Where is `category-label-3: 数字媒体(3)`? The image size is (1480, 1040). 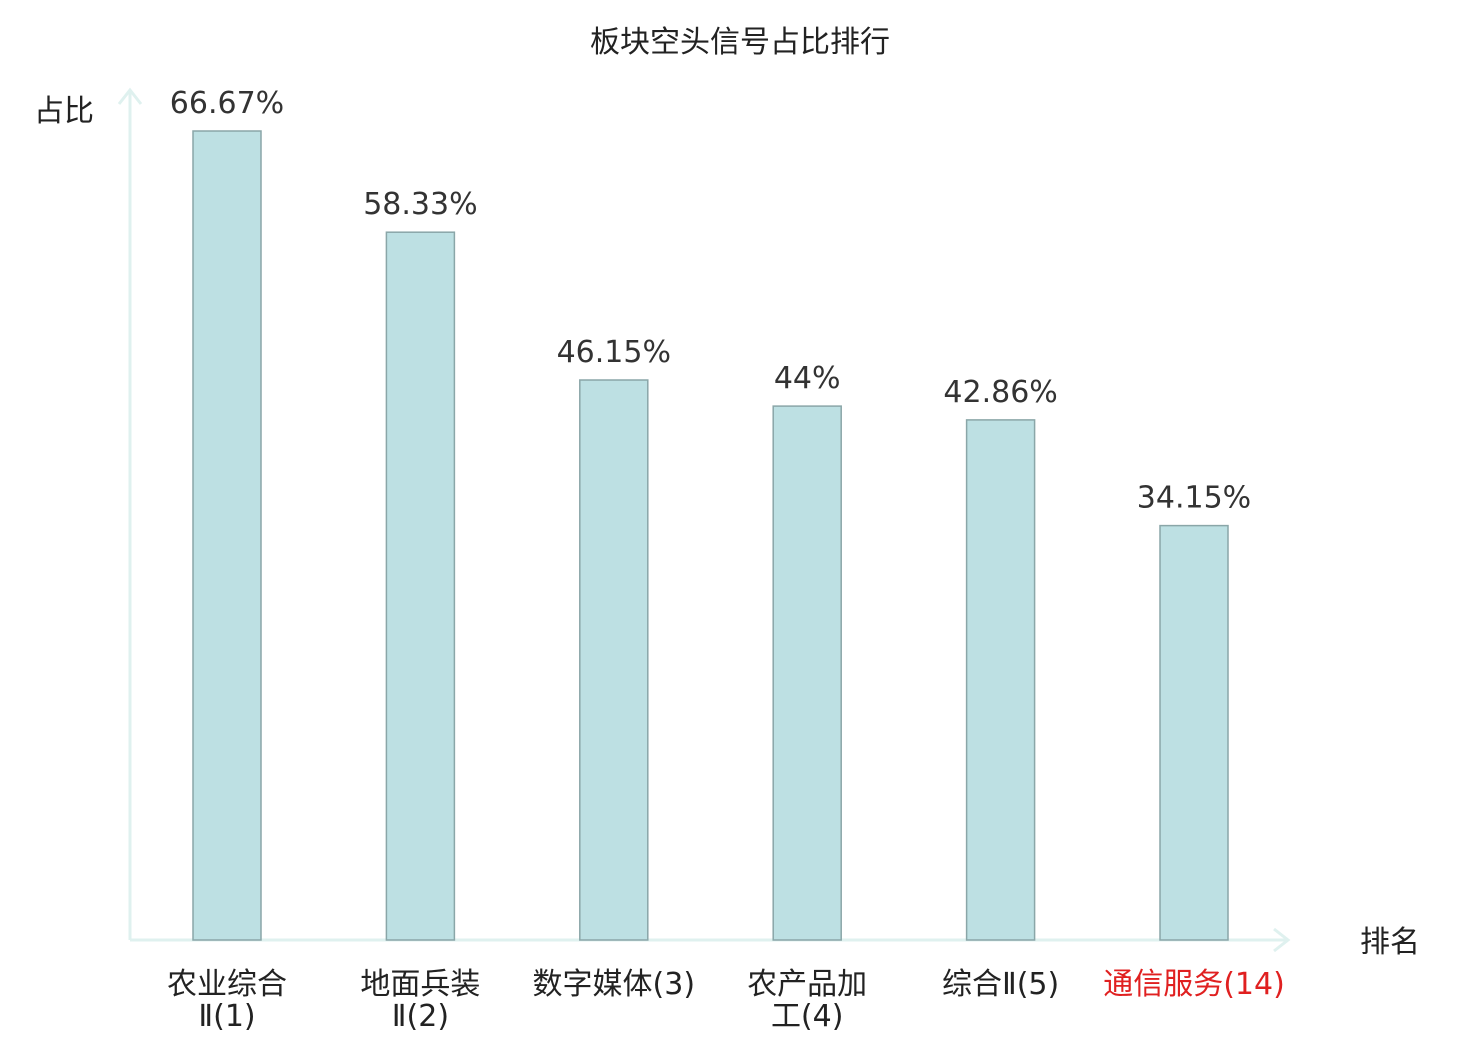
category-label-3: 数字媒体(3) is located at coordinates (614, 984).